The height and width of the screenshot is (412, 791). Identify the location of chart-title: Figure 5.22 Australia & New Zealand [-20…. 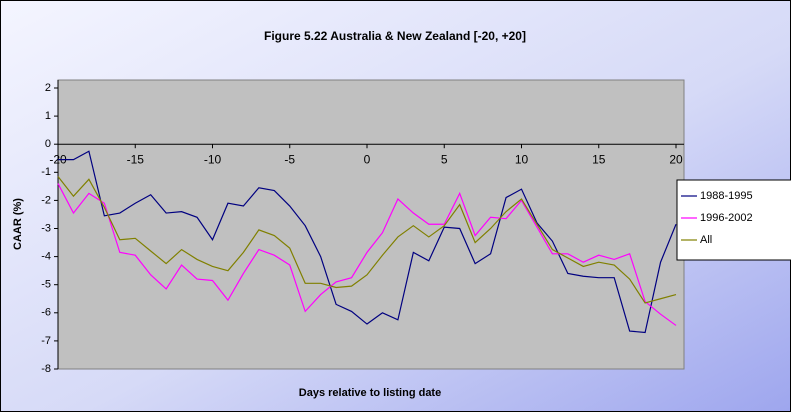
(395, 36).